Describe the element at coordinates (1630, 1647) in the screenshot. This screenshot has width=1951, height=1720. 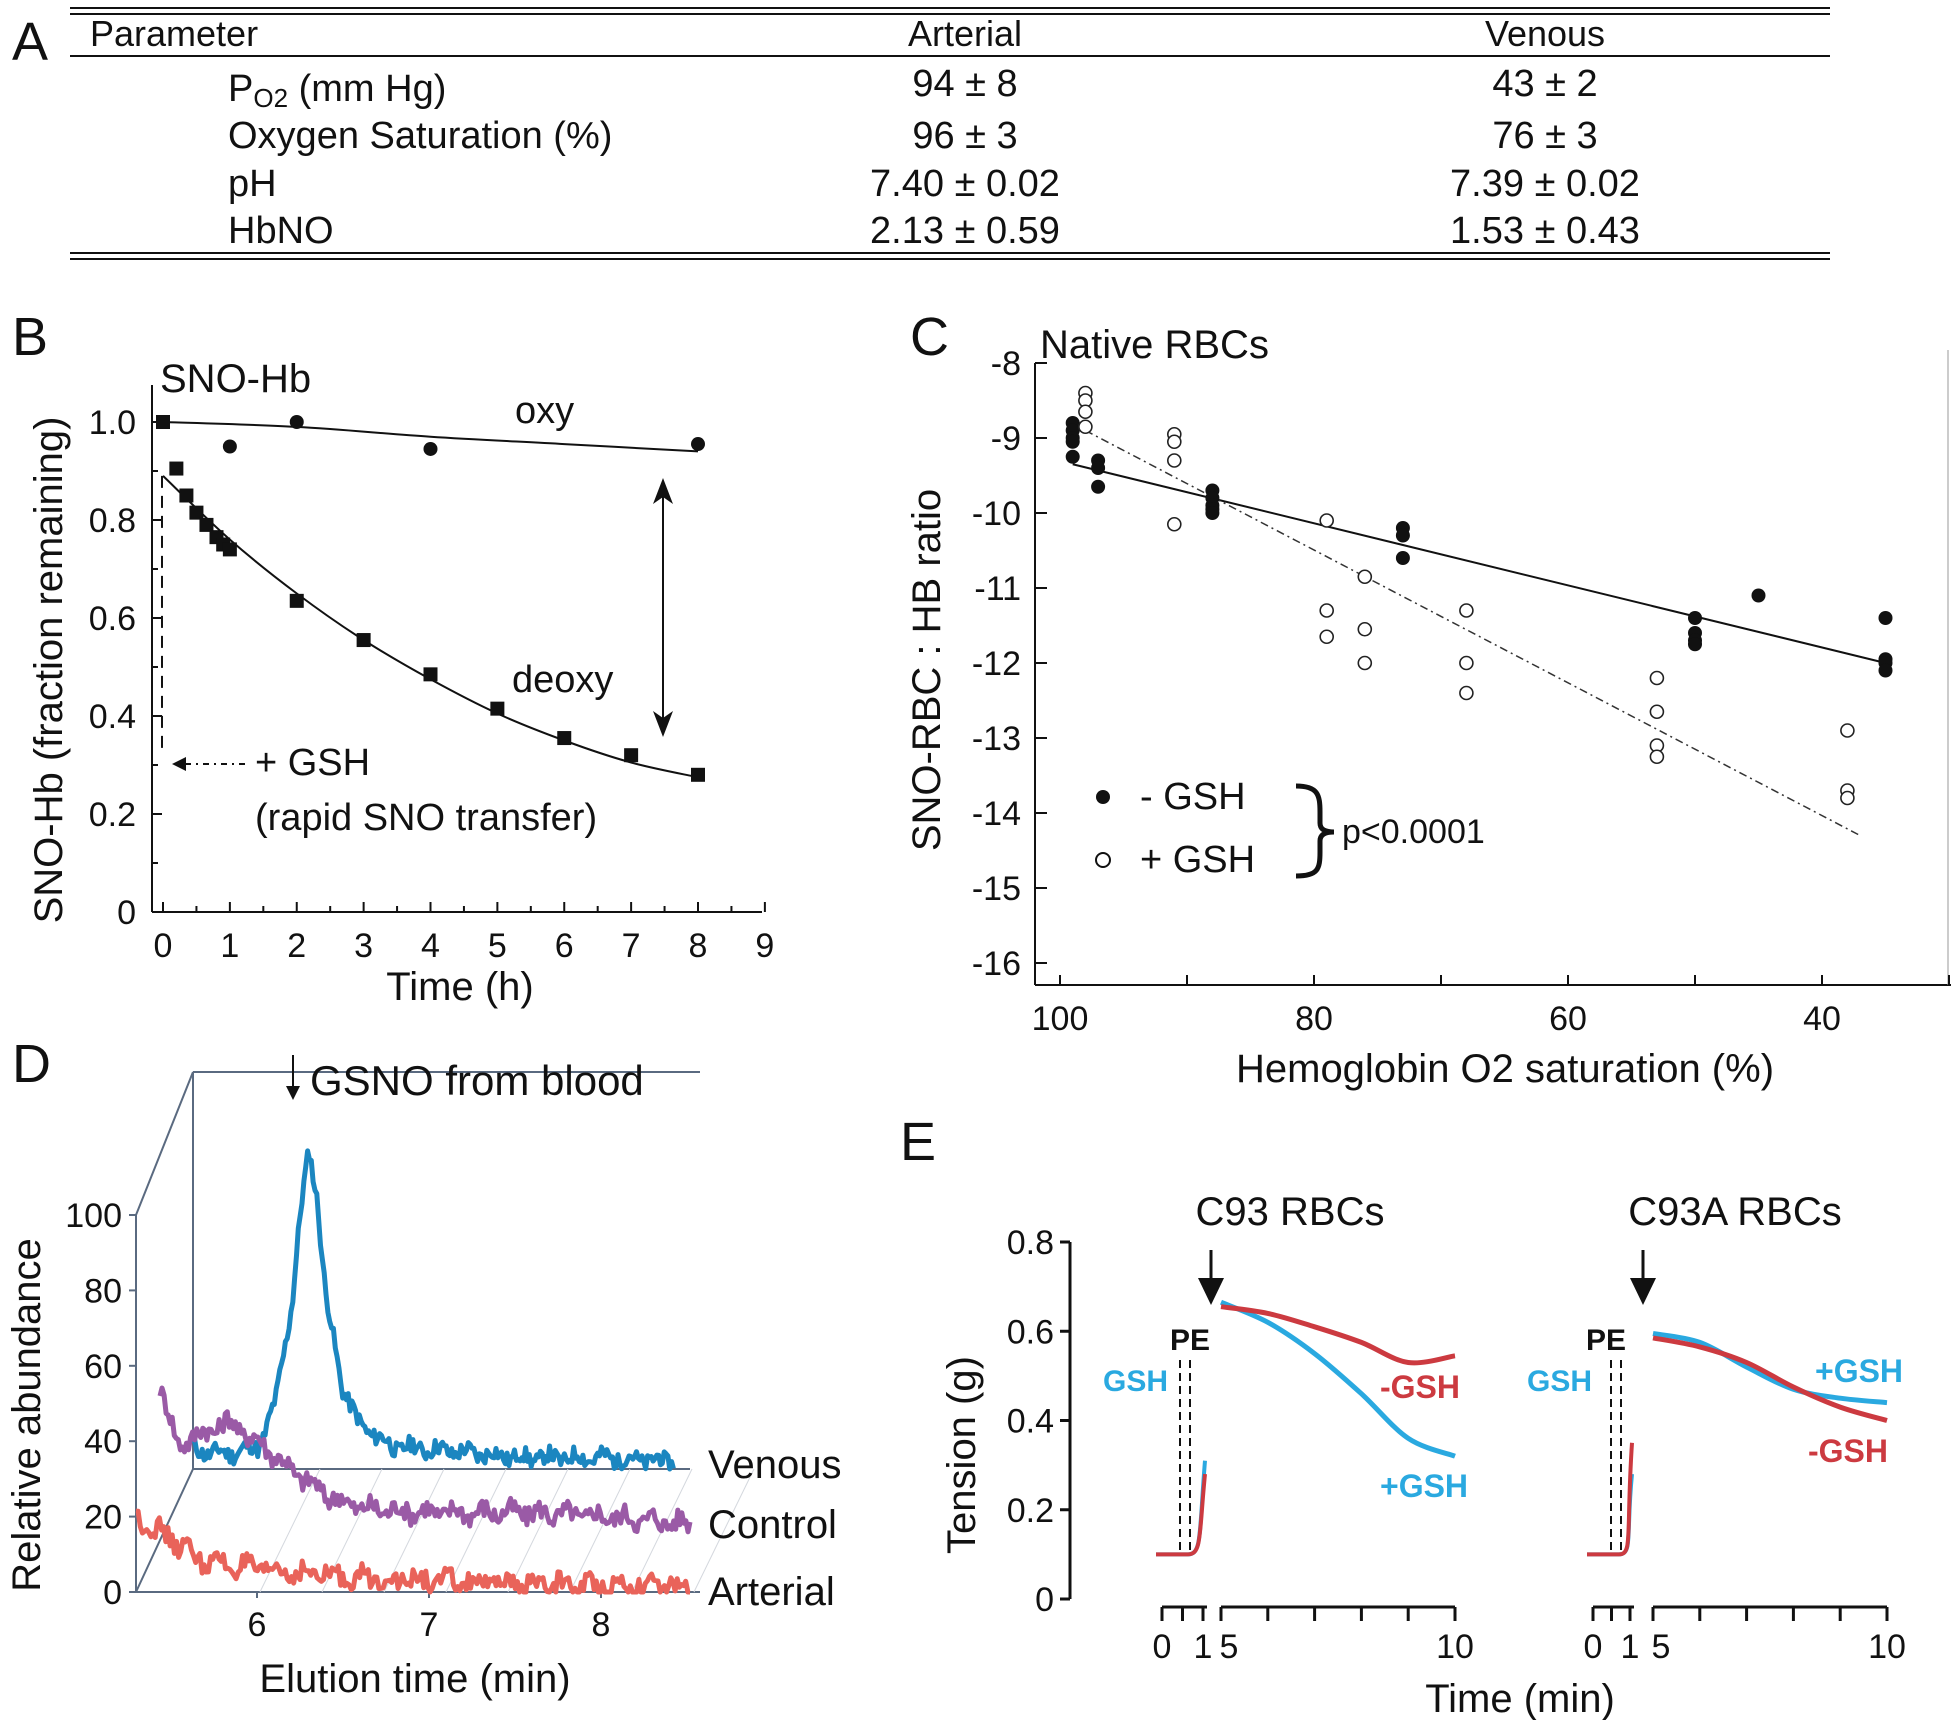
I see `x-tick-label-e: 1` at that location.